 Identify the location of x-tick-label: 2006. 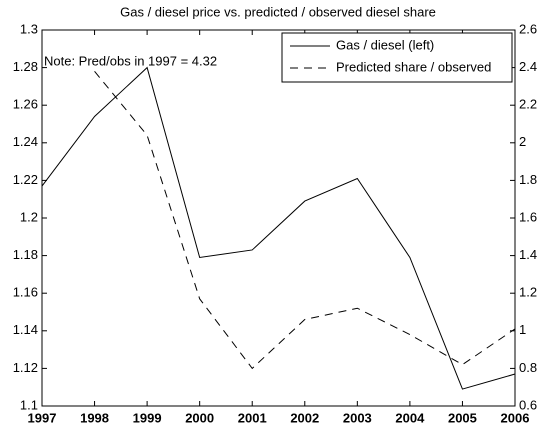
(515, 417).